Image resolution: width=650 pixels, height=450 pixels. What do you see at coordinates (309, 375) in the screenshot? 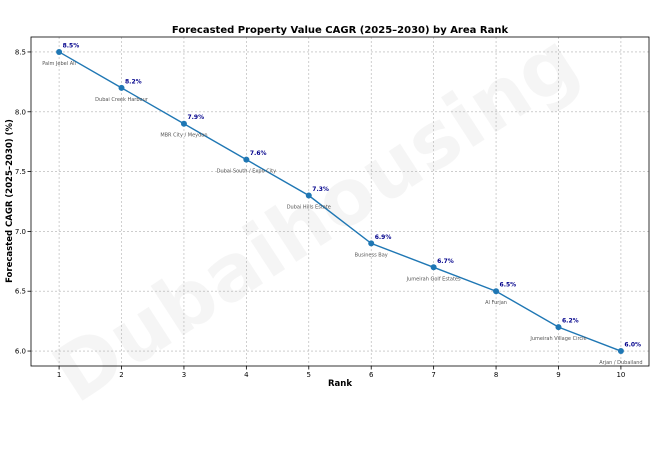
I see `x-tick-label: 5` at bounding box center [309, 375].